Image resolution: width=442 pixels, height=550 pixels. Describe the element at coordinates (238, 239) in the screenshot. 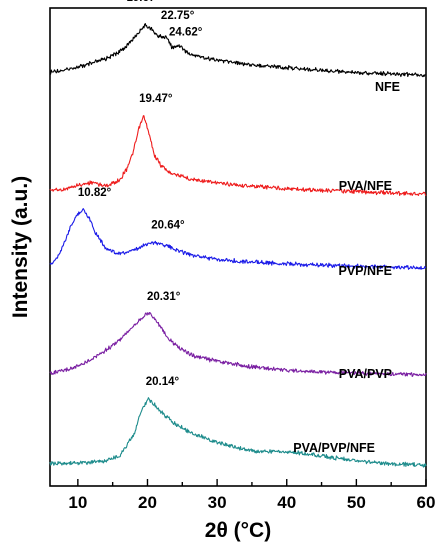

I see `series-line-pvp-nfe` at that location.